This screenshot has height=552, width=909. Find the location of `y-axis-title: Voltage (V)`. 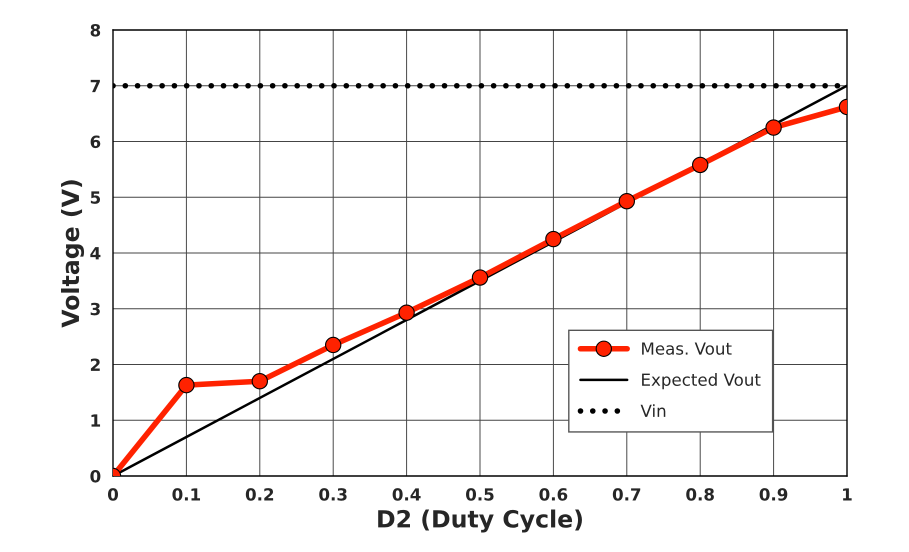

y-axis-title: Voltage (V) is located at coordinates (72, 254).